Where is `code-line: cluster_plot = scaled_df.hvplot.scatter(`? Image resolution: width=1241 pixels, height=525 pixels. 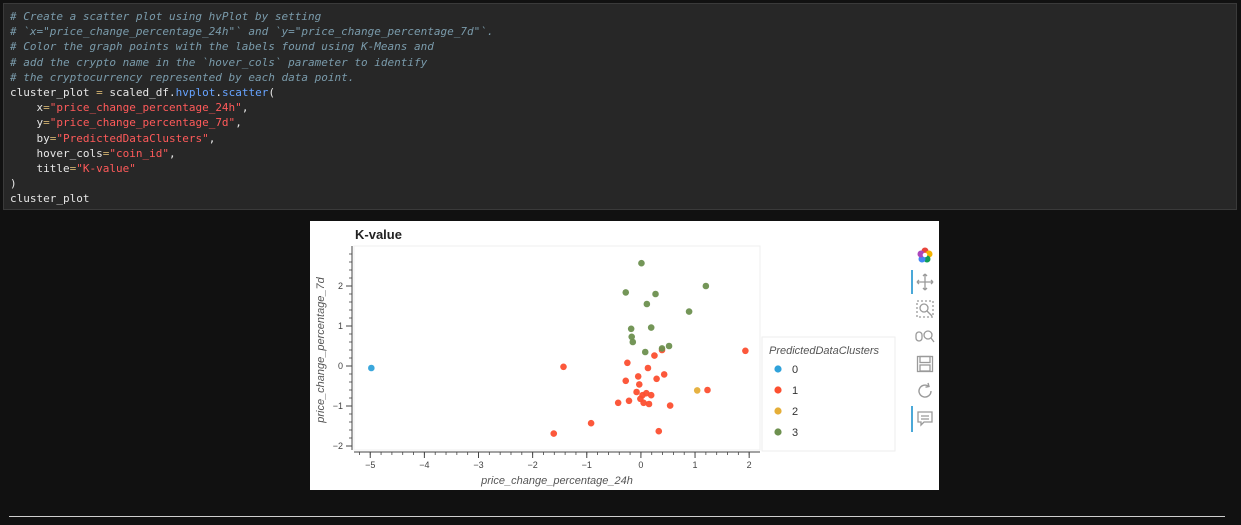
code-line: cluster_plot = scaled_df.hvplot.scatter( is located at coordinates (251, 92).